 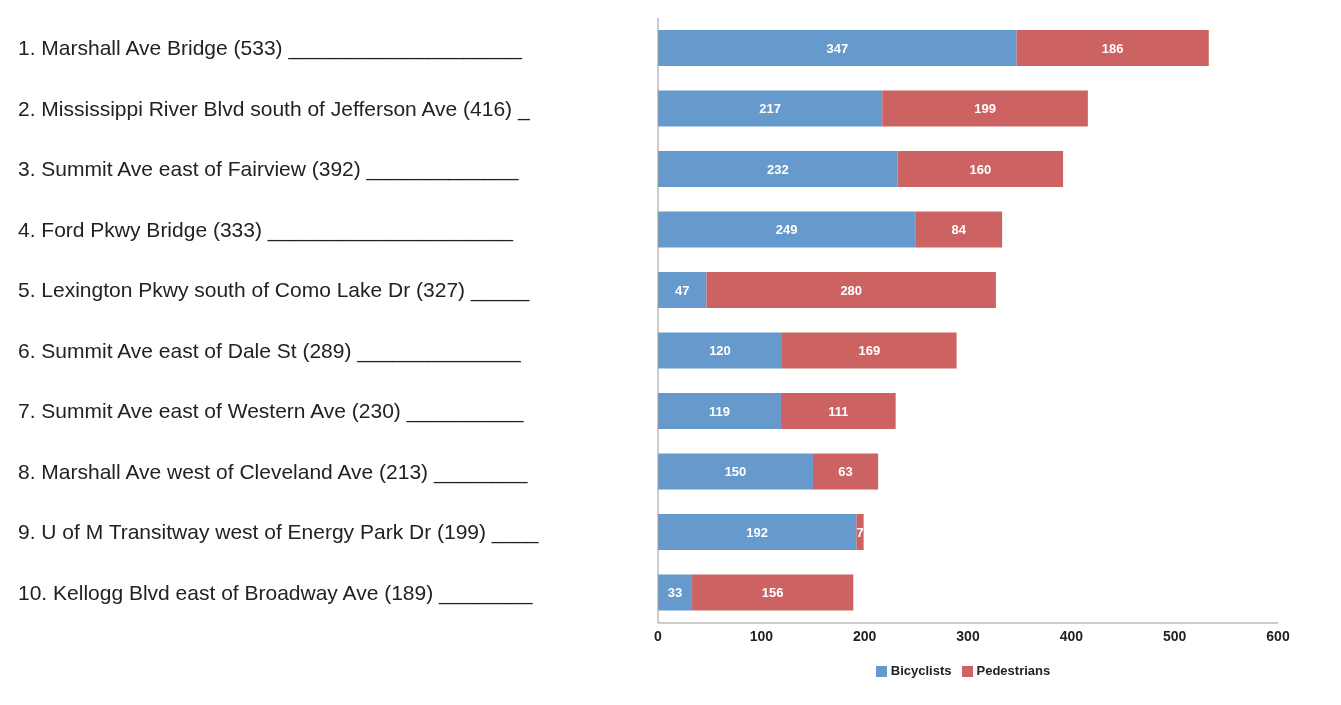 I want to click on data-label: 192, so click(x=757, y=532).